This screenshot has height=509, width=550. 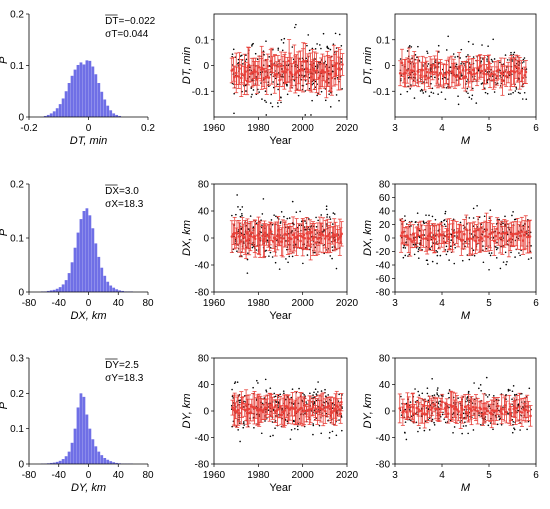 I want to click on x-tick-label: 1960, so click(x=214, y=475).